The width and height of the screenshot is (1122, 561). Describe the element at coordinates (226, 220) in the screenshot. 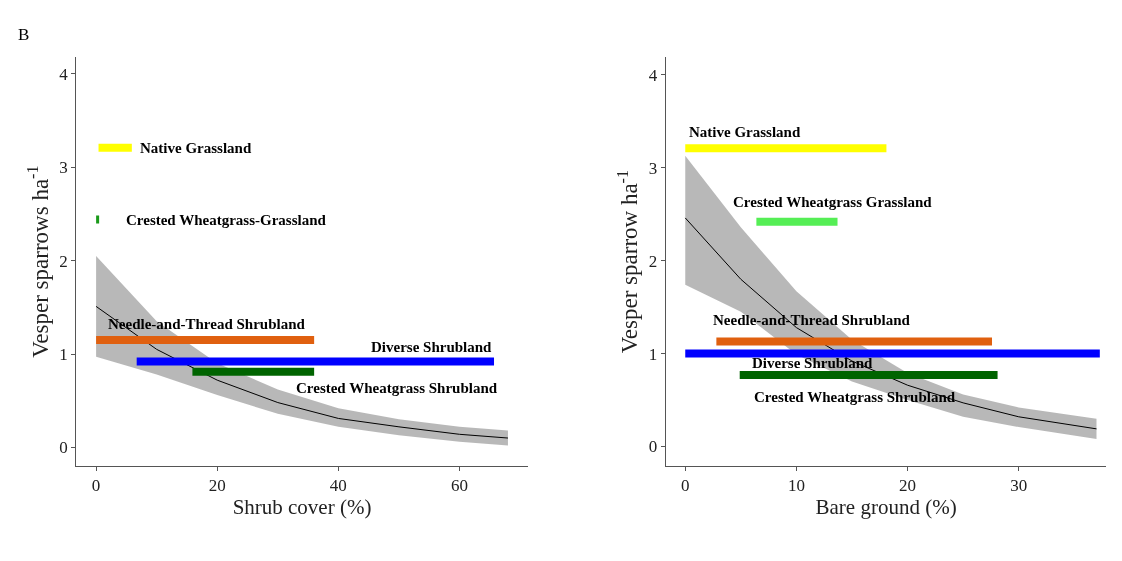

I see `series-label: Crested Wheatgrass-Grassland` at that location.